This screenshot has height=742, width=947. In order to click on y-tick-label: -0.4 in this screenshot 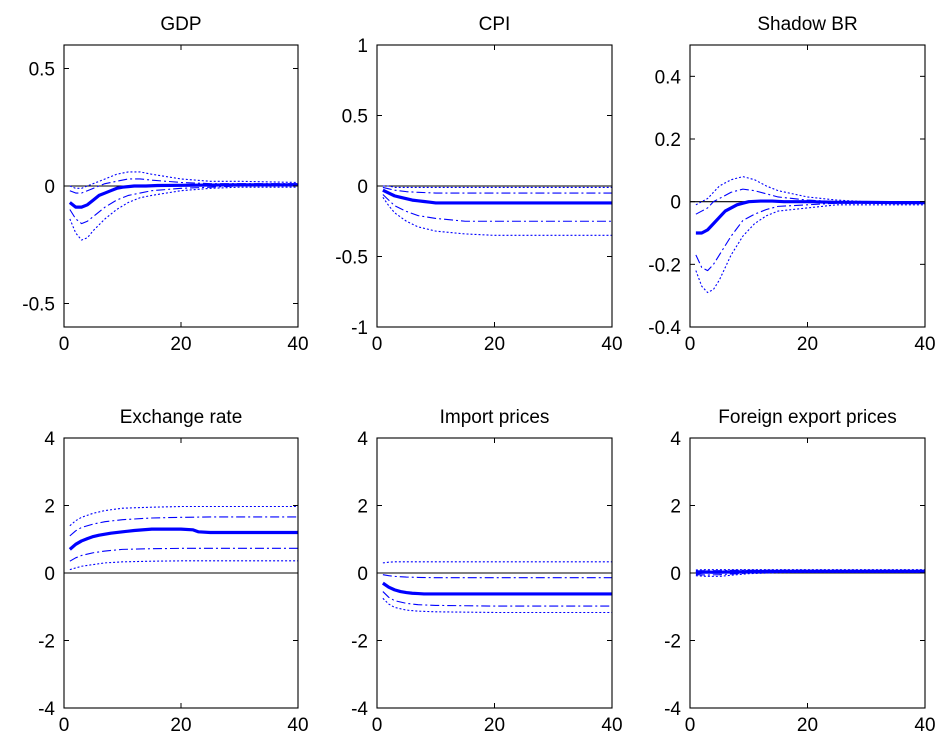, I will do `click(664, 328)`.